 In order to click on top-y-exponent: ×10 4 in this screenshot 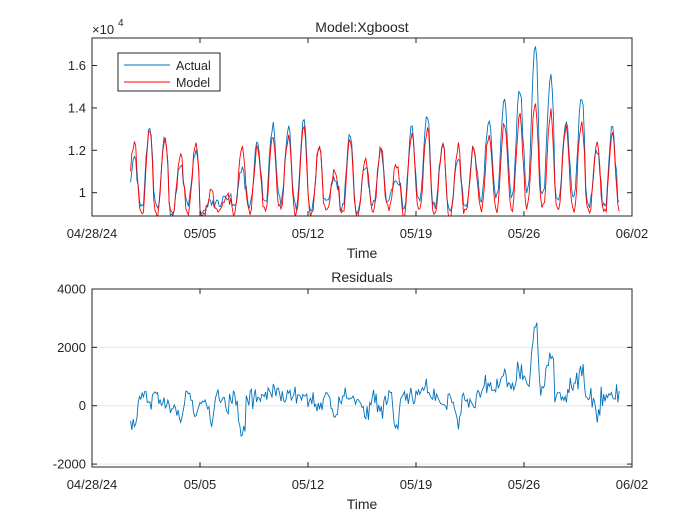, I will do `click(108, 27)`.